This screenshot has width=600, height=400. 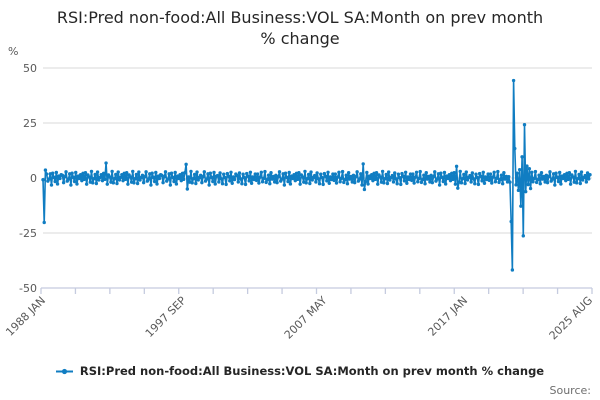 What do you see at coordinates (571, 318) in the screenshot?
I see `x-tick-label: 2025 AUG` at bounding box center [571, 318].